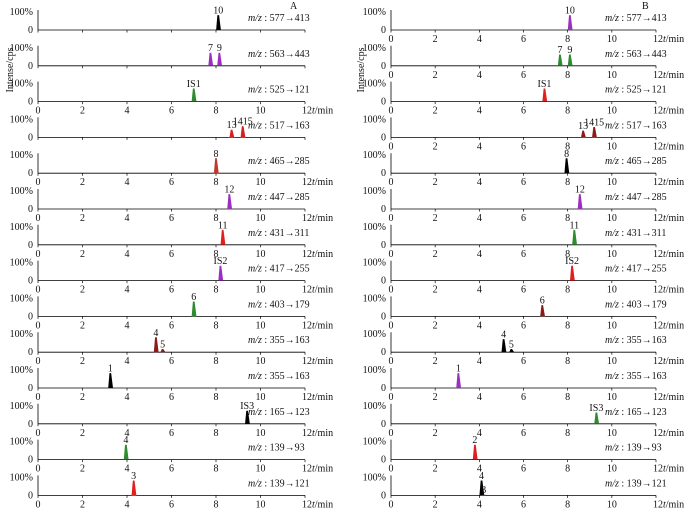 This screenshot has width=700, height=517. What do you see at coordinates (523, 275) in the screenshot?
I see `trace-row: 100% 00 2 4 6 8 10 12t/min m/z : 417→255 IS2` at bounding box center [523, 275].